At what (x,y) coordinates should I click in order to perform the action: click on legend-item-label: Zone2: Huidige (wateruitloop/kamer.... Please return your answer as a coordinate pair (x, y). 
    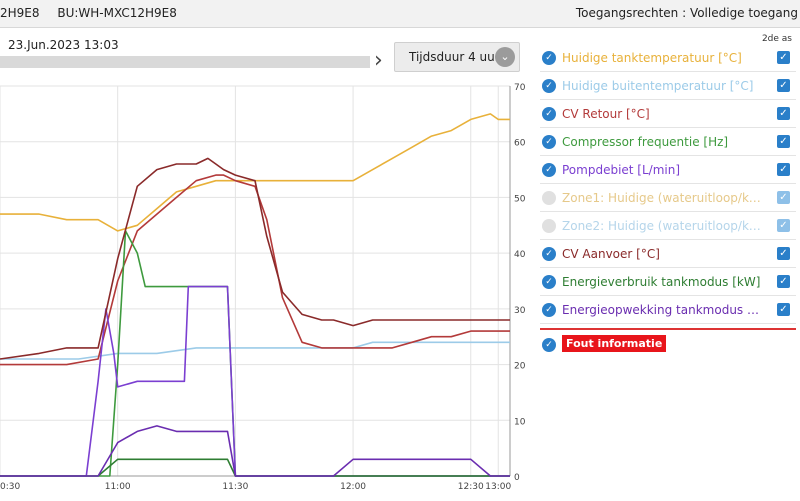
    Looking at the image, I should click on (662, 226).